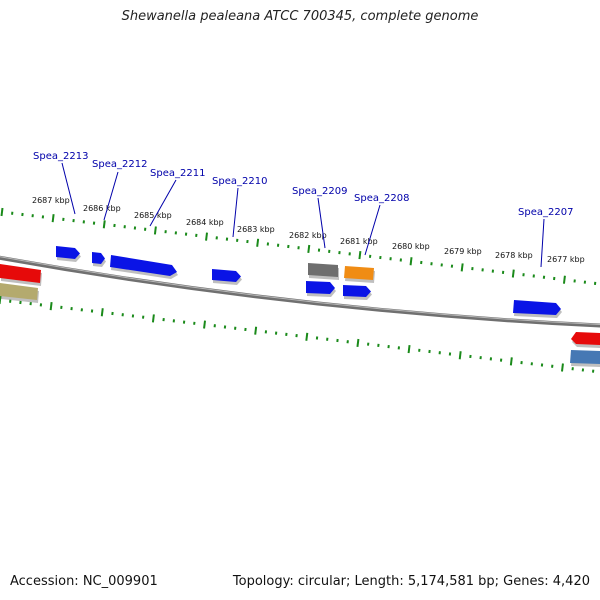  Describe the element at coordinates (411, 246) in the screenshot. I see `tick-label: 2680 kbp` at that location.